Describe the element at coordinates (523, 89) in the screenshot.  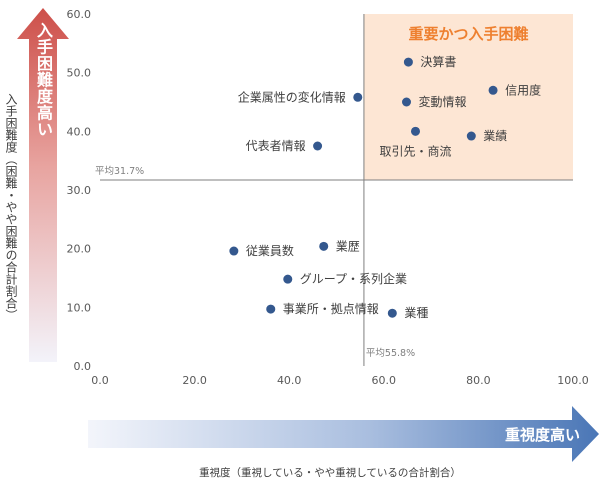
I see `data-point-label: 信用度` at that location.